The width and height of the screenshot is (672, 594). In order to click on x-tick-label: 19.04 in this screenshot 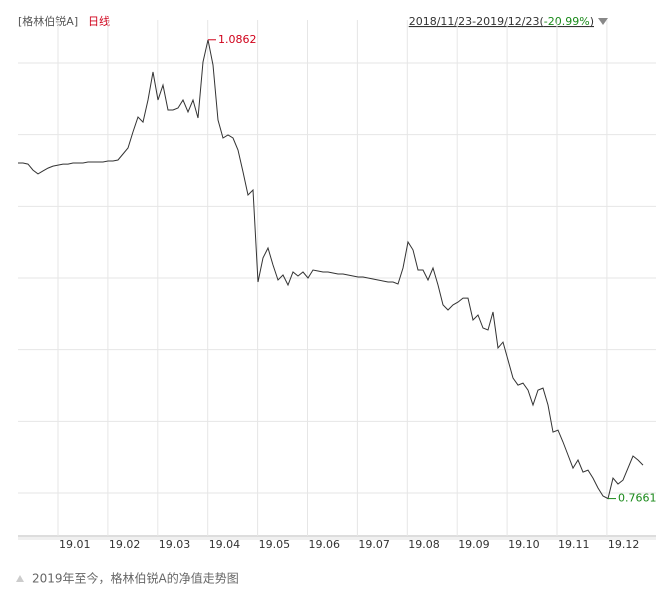, I will do `click(225, 544)`.